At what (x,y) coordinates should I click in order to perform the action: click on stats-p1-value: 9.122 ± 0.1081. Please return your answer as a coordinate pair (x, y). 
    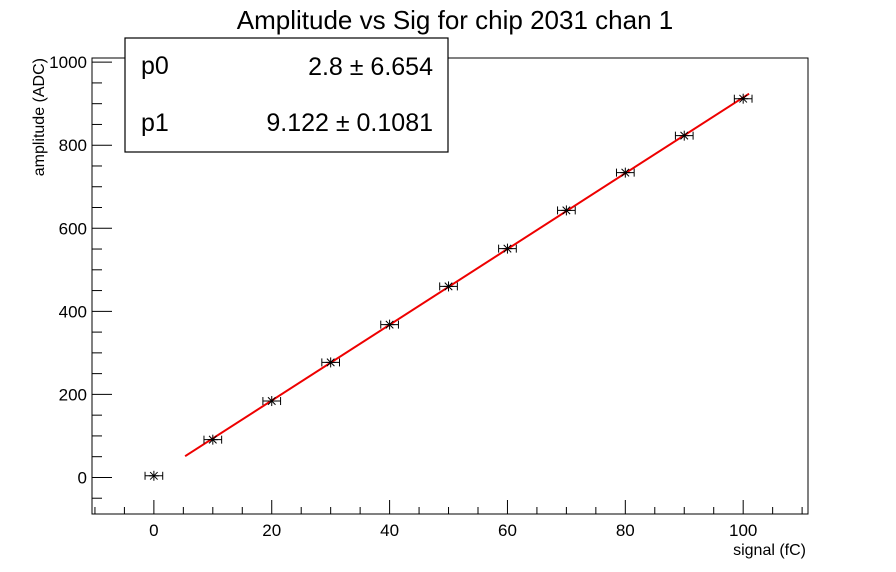
    Looking at the image, I should click on (349, 123).